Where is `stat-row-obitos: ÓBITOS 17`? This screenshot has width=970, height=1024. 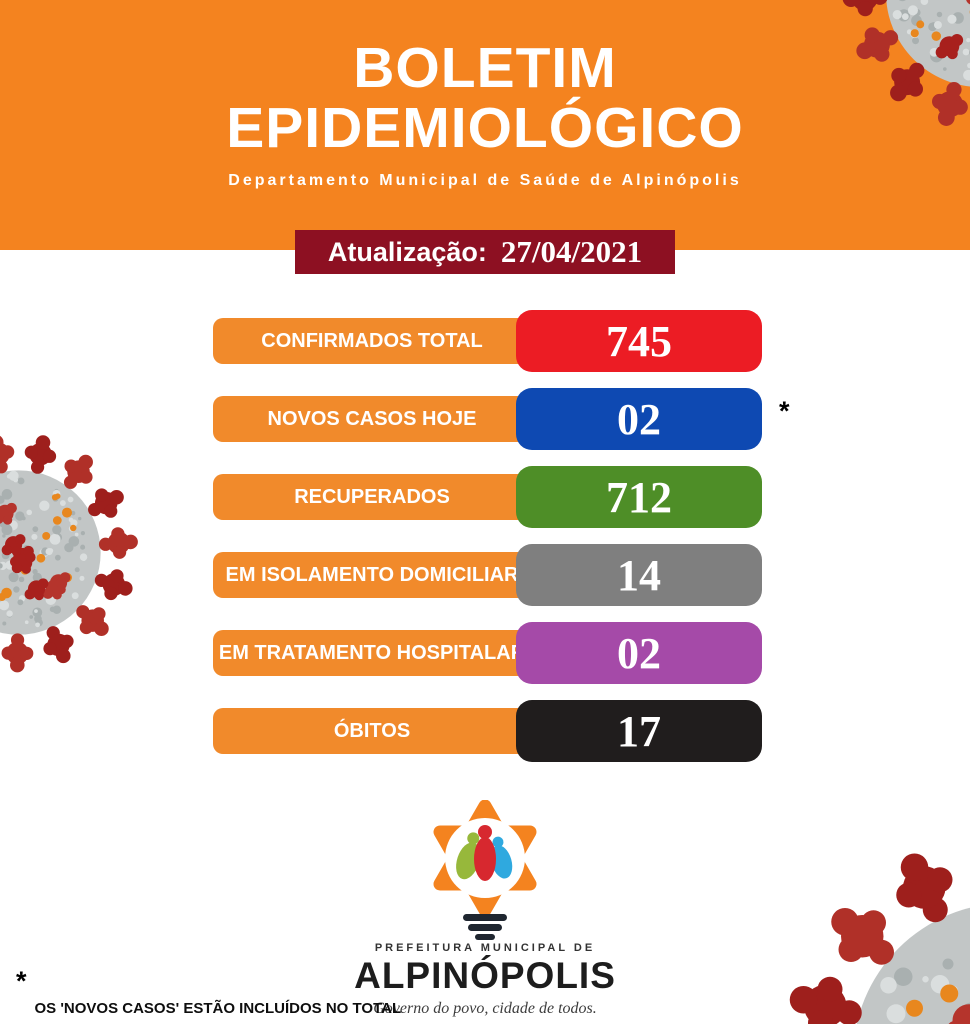
stat-row-obitos: ÓBITOS 17 is located at coordinates (485, 731).